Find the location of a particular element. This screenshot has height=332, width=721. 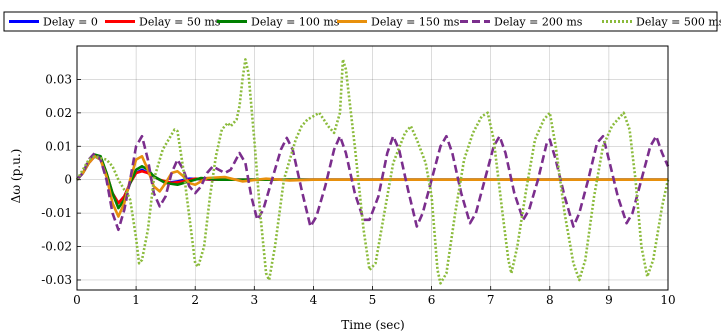

y-tick-label: -0.02 is located at coordinates (56, 247).